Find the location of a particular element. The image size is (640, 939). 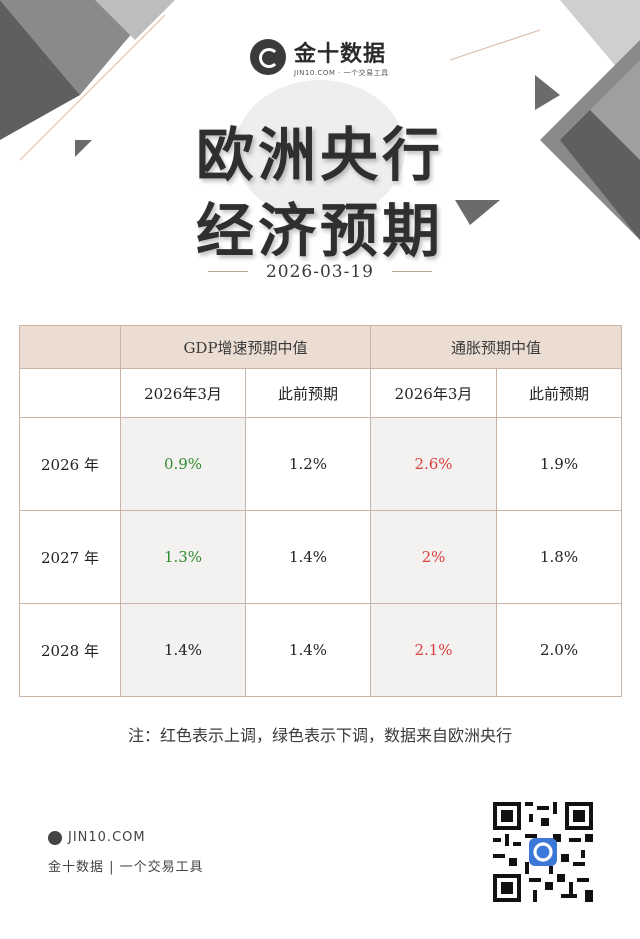

footer-site: JIN10.COM is located at coordinates (97, 837).